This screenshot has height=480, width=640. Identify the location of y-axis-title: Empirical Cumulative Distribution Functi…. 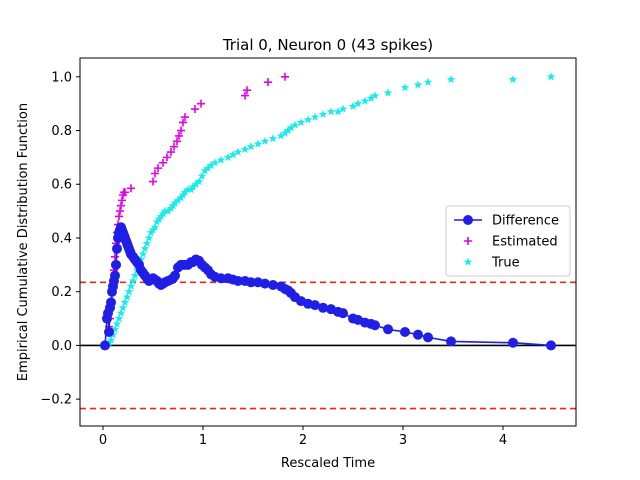
(23, 242).